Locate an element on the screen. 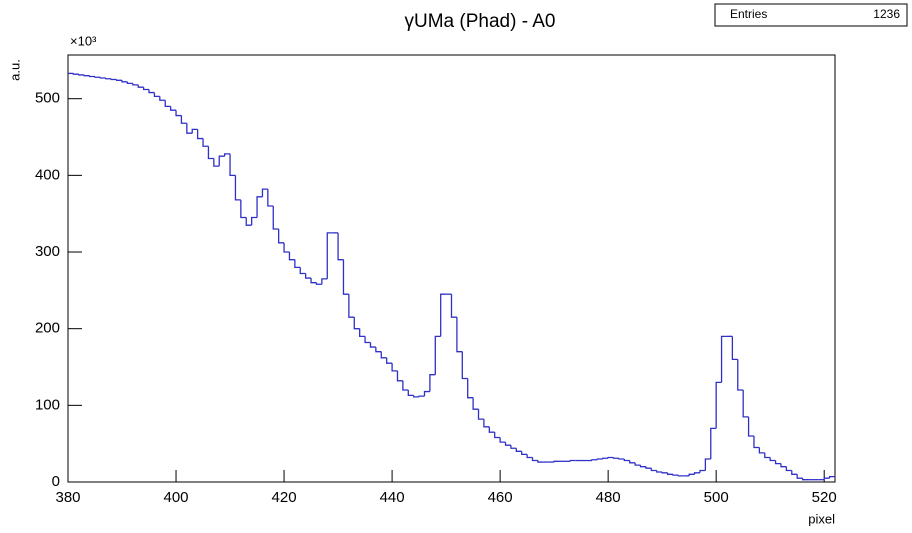 The width and height of the screenshot is (912, 533). y-tick-label: 400 is located at coordinates (47, 174).